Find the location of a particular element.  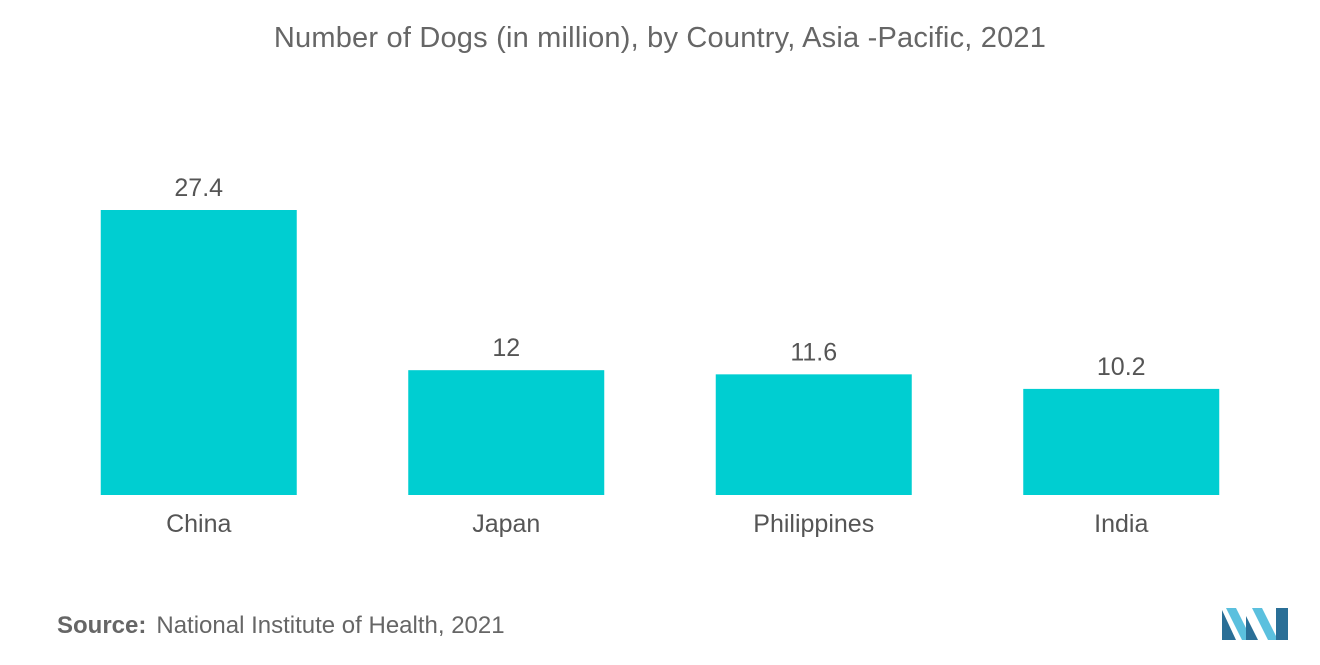

category-label-japan: Japan is located at coordinates (506, 524).